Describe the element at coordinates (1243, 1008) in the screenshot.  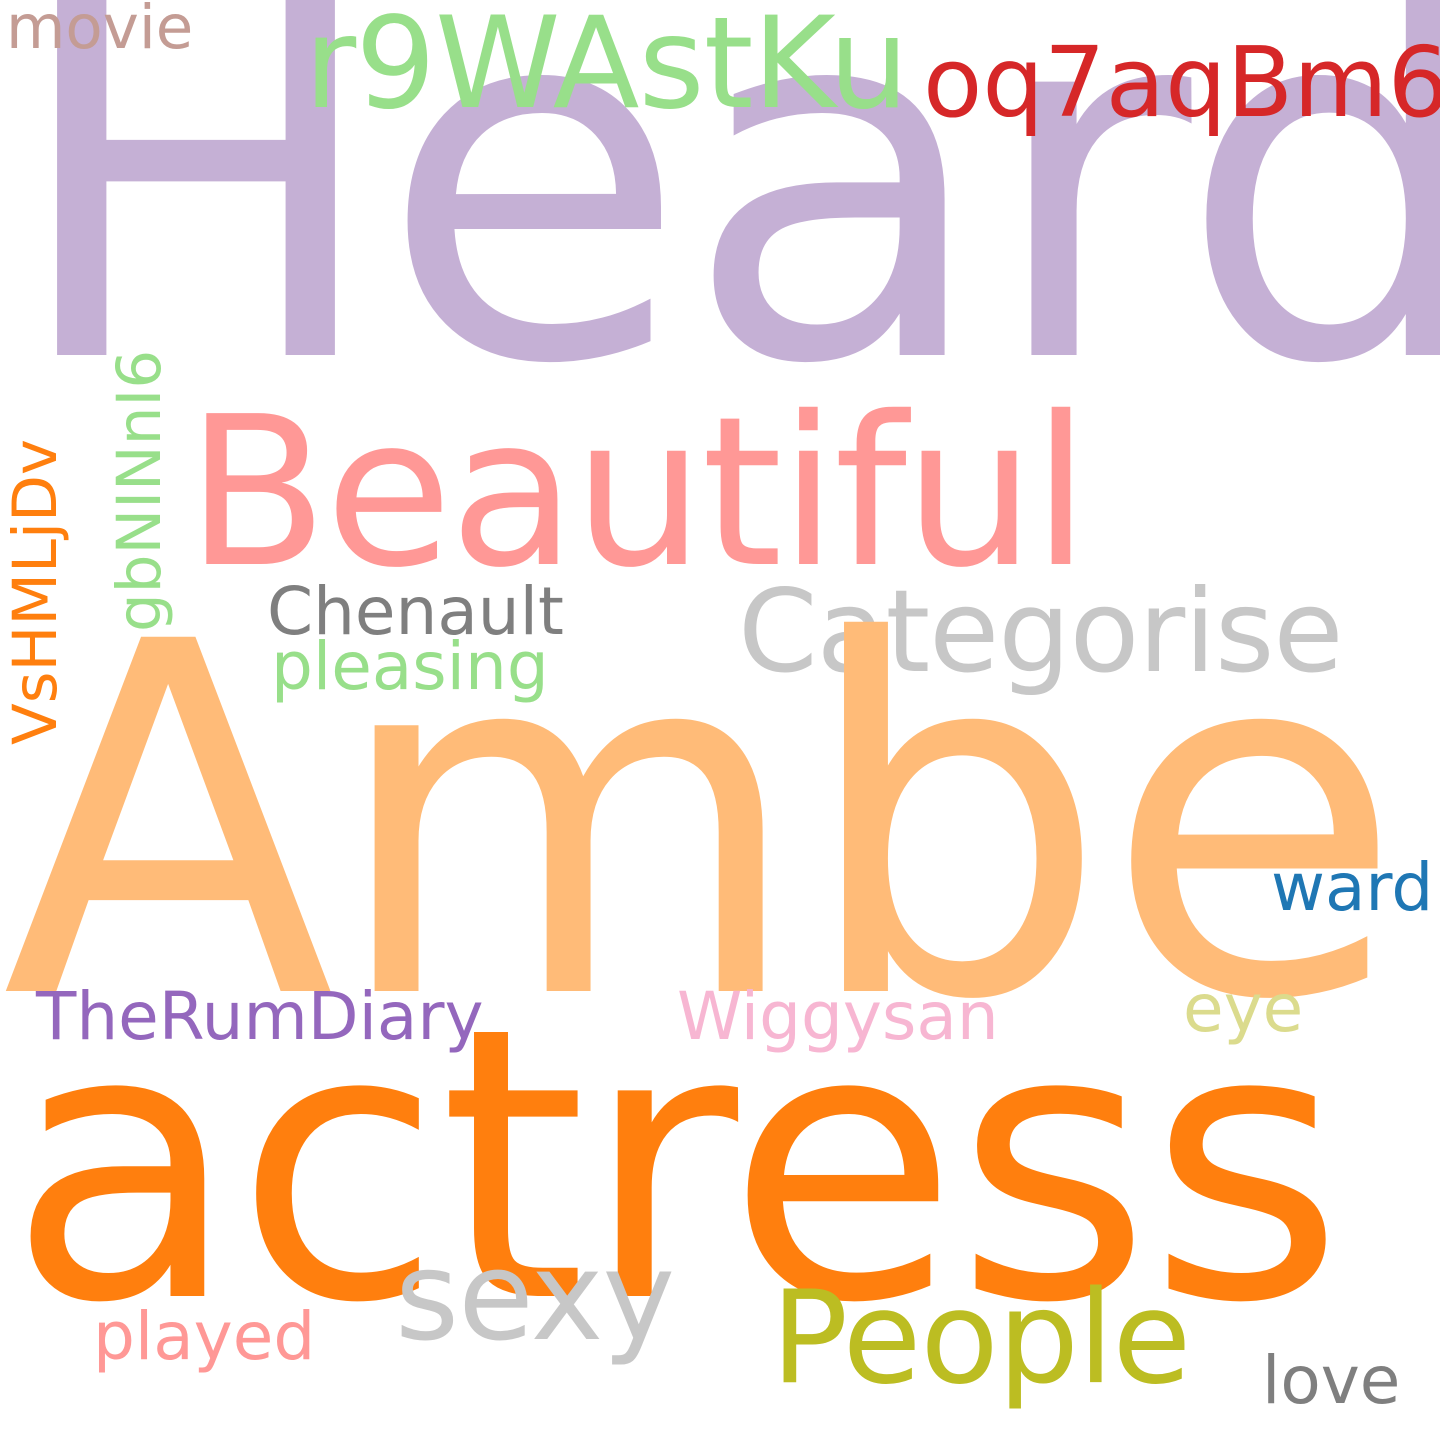
I see `word-eye: eye` at that location.